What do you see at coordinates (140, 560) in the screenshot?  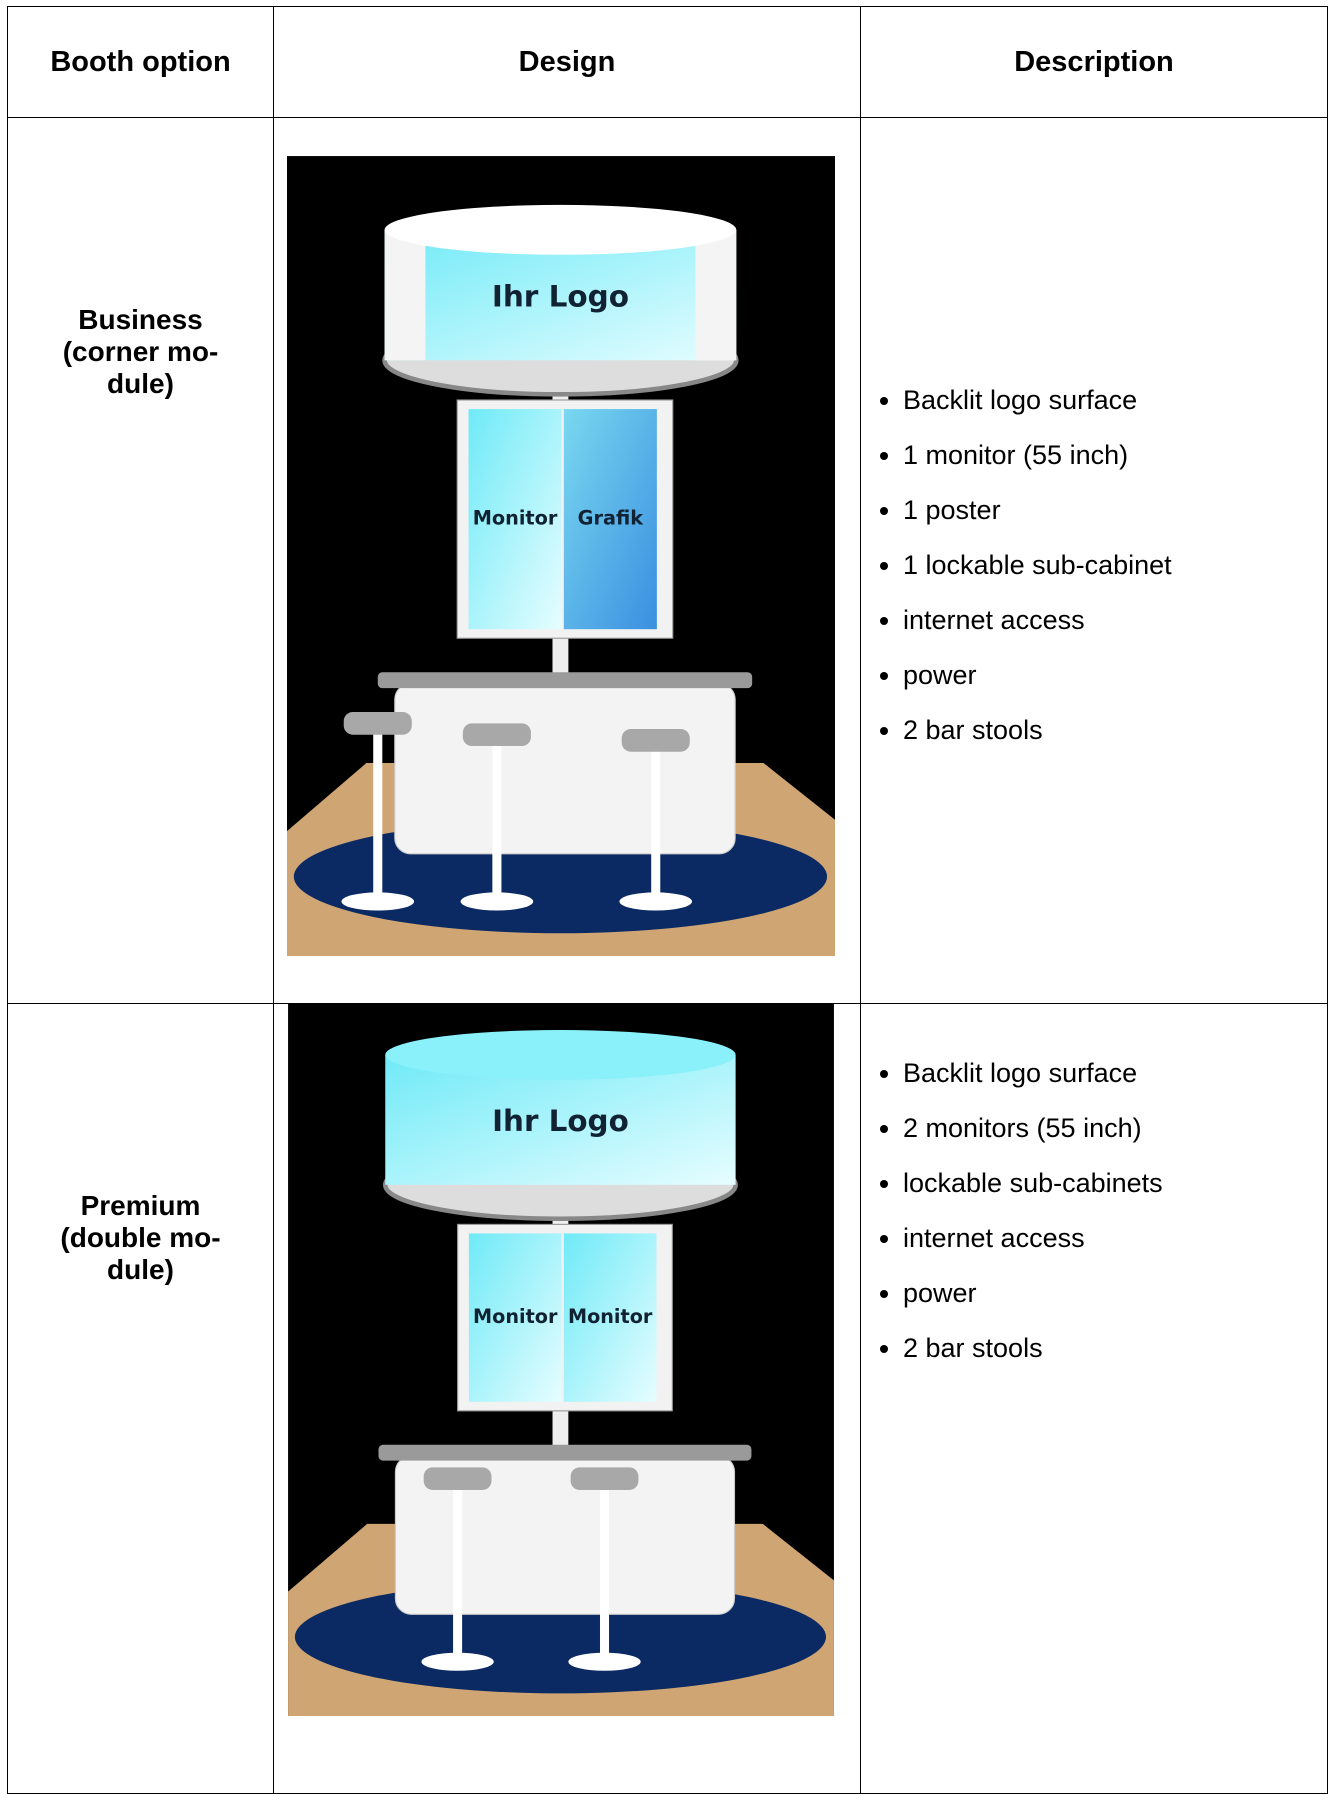 I see `option-cell: Business (corner mo-dule)` at bounding box center [140, 560].